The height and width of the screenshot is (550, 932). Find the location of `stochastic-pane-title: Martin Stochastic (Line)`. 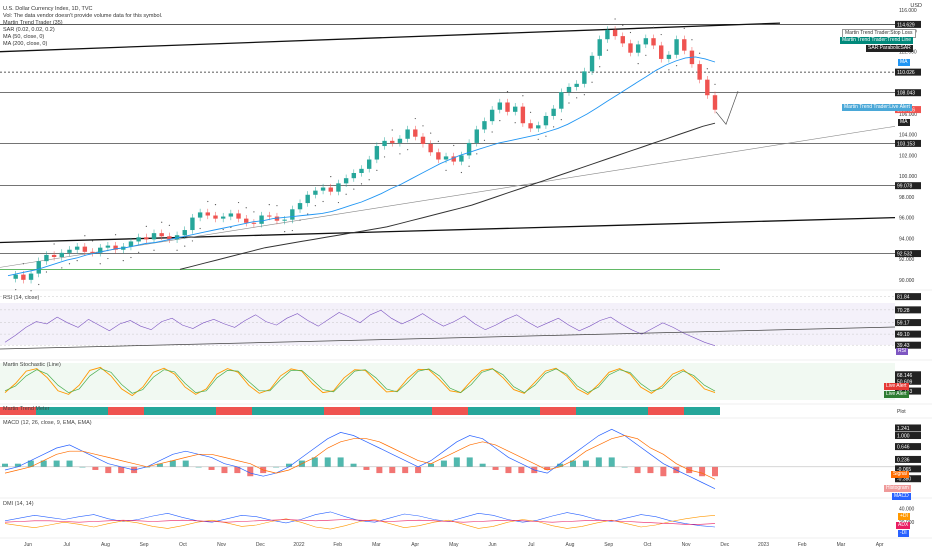

stochastic-pane-title: Martin Stochastic (Line) is located at coordinates (32, 365).